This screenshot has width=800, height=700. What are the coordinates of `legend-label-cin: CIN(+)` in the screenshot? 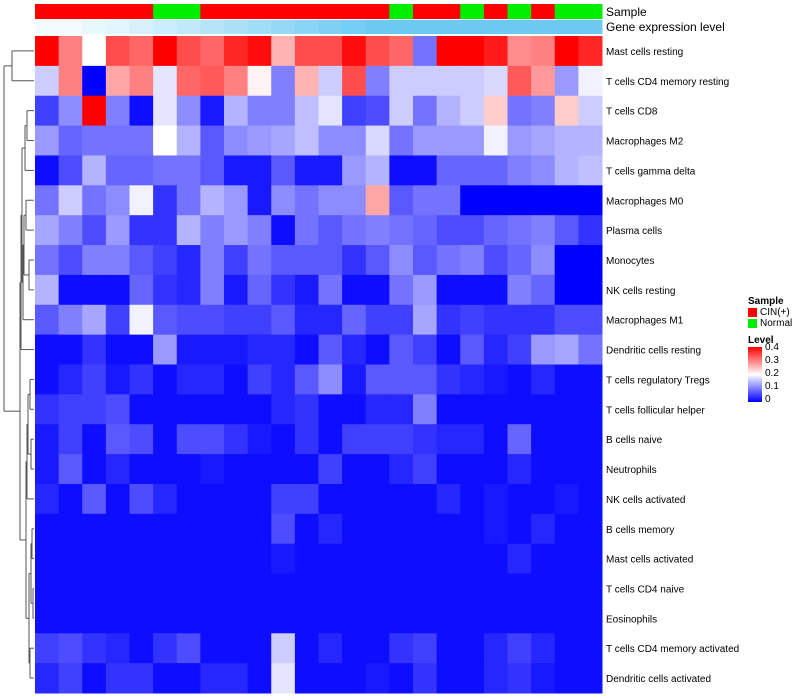 It's located at (775, 312).